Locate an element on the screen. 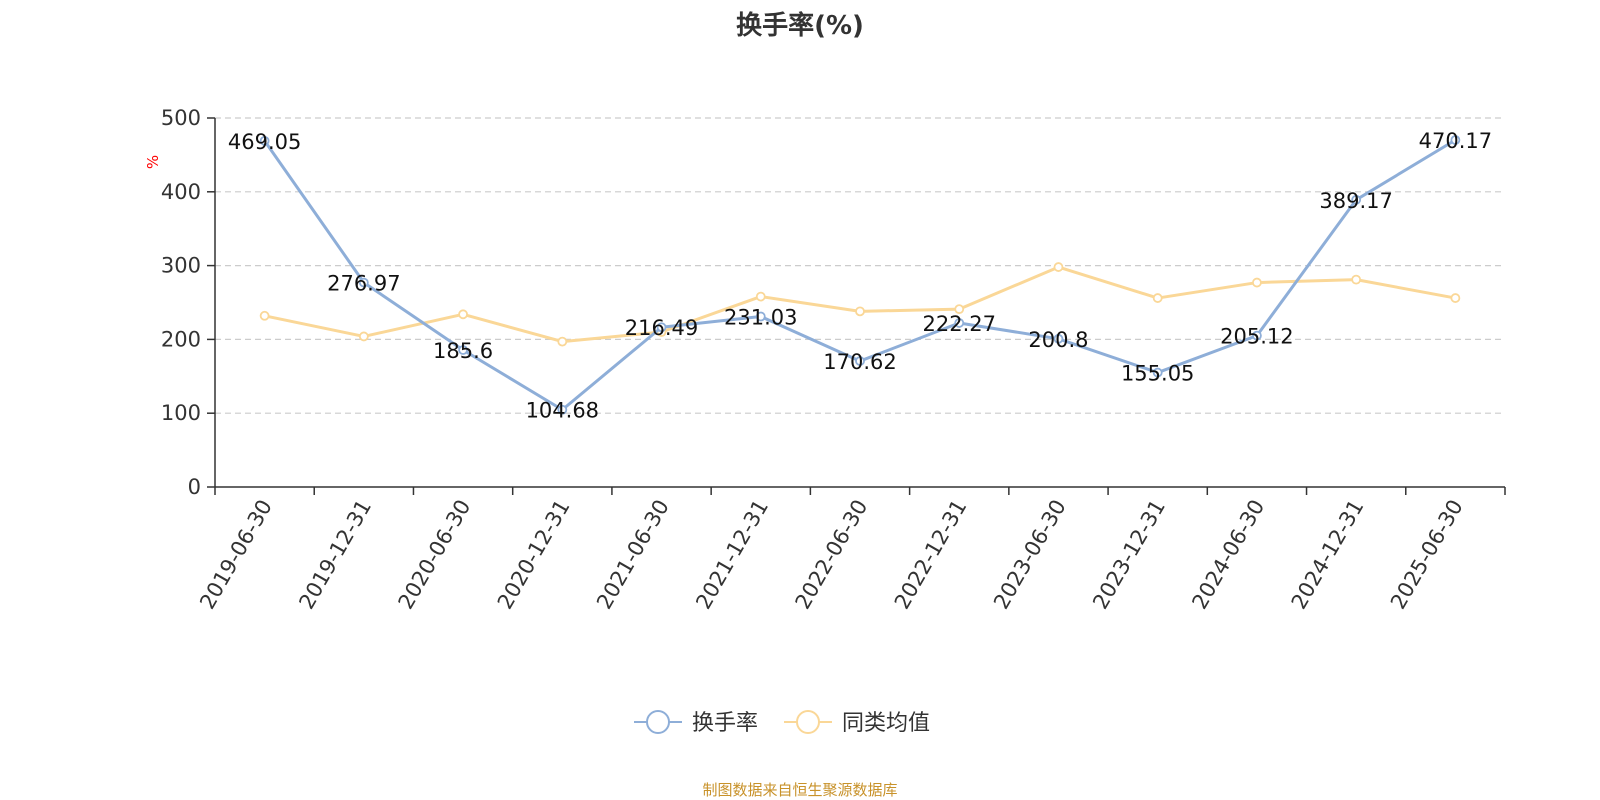 This screenshot has width=1600, height=800. data-label: 469.05 is located at coordinates (264, 142).